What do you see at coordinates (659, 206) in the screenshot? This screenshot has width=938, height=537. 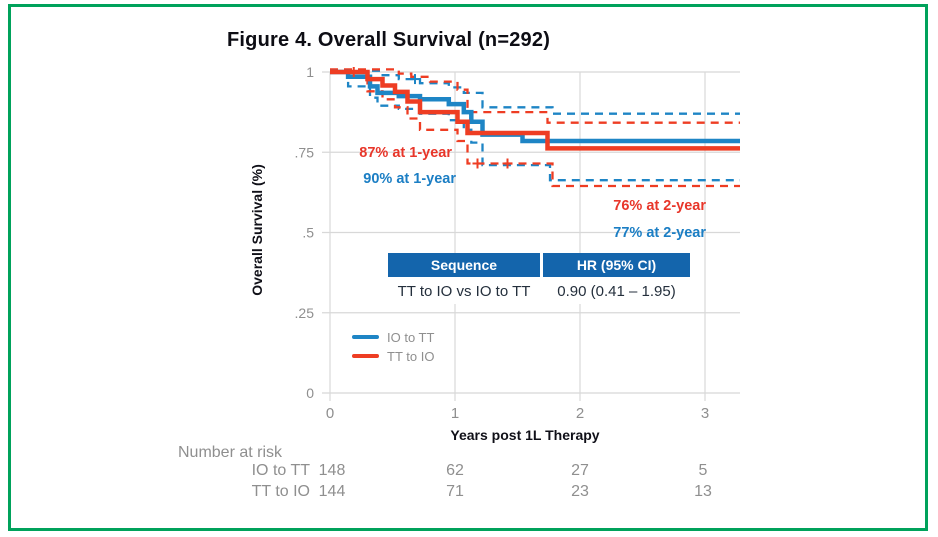 I see `annotation-tt-to-io-2-year: 76% at 2-year` at bounding box center [659, 206].